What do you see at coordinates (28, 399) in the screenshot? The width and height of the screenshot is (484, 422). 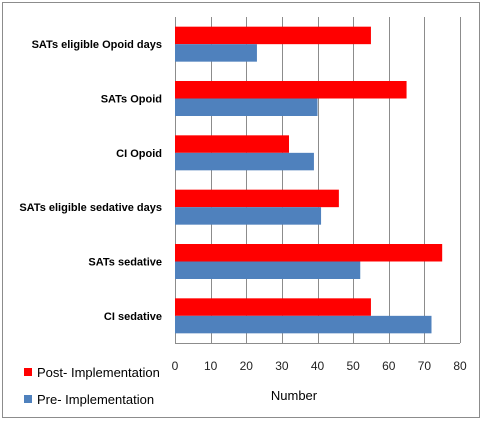 I see `legend-swatch-pre` at bounding box center [28, 399].